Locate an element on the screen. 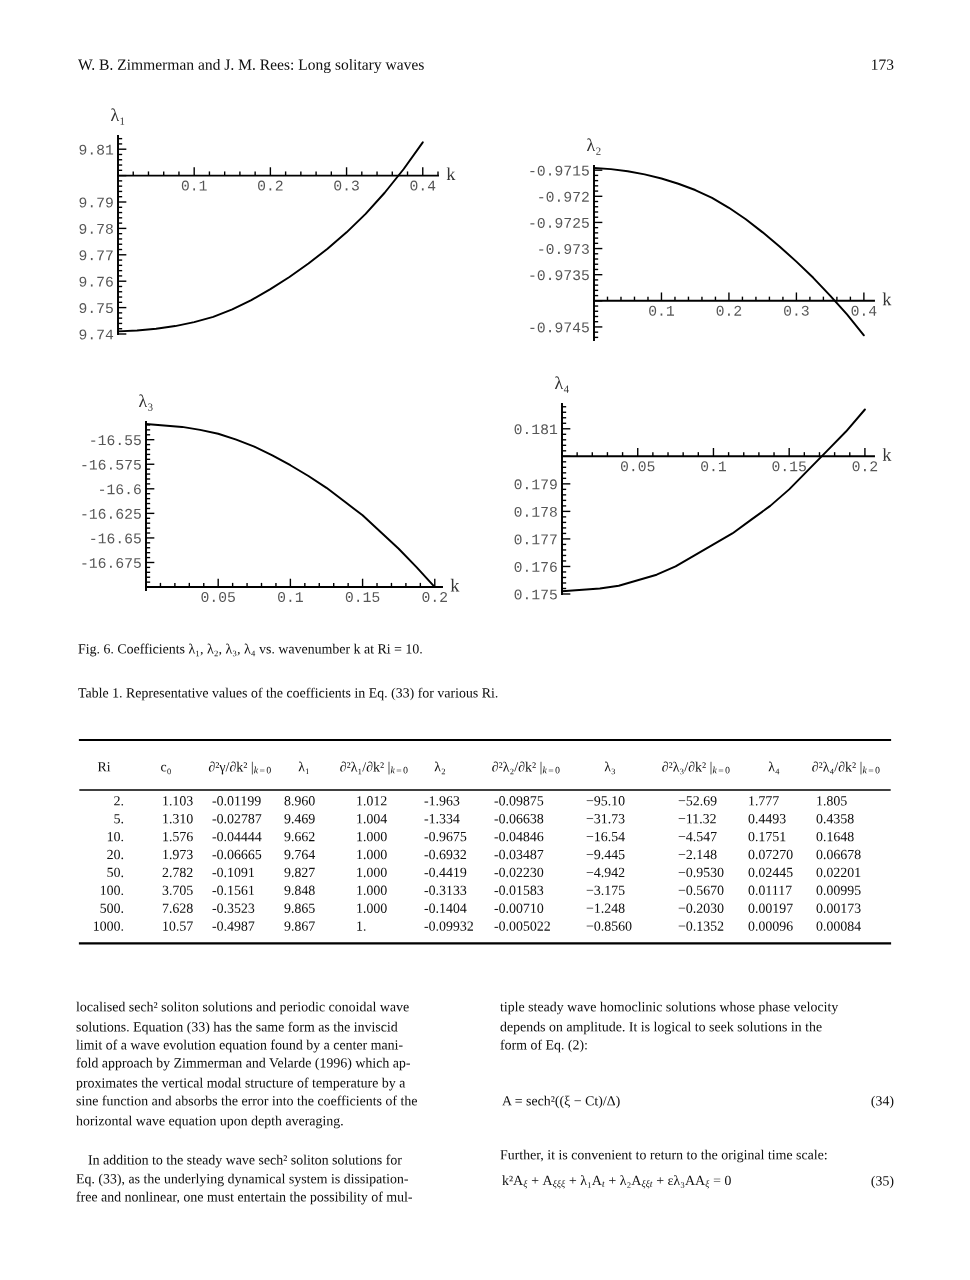  y-axis-title: λ₃ is located at coordinates (145, 402).